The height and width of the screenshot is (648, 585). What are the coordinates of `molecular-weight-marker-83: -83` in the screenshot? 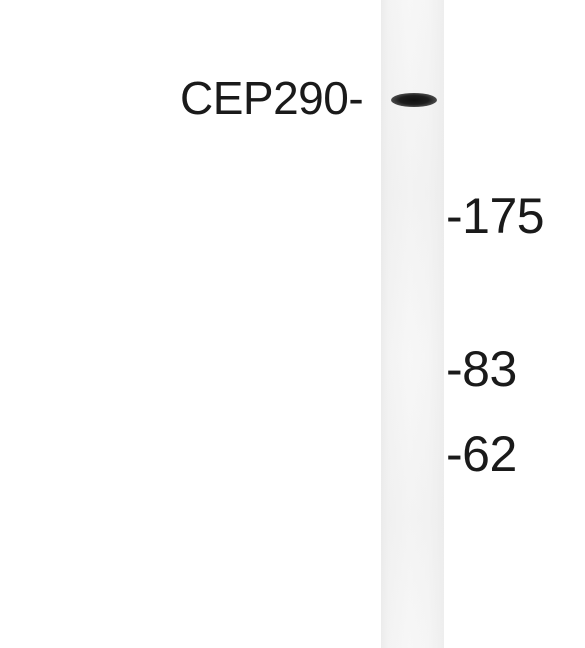 It's located at (481, 369).